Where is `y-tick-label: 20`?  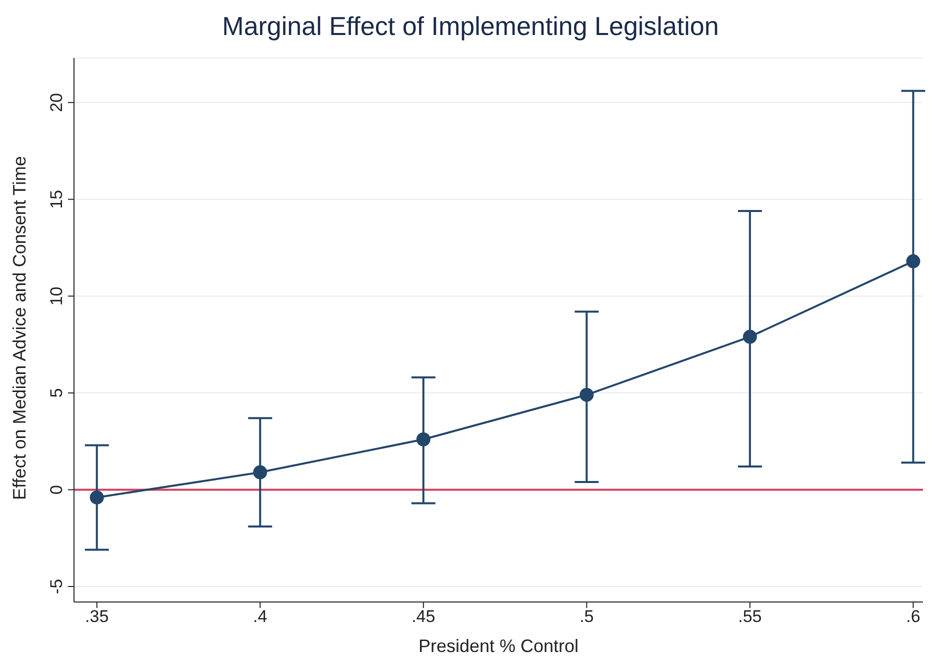
y-tick-label: 20 is located at coordinates (56, 102).